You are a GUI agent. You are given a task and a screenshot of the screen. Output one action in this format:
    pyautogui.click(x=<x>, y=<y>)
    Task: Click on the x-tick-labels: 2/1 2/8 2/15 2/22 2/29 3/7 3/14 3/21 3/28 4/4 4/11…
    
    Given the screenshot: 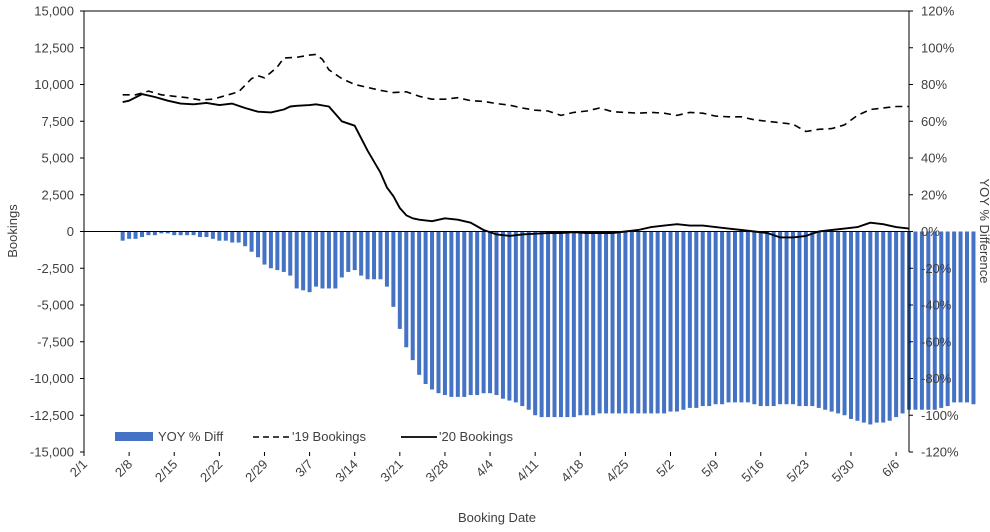 What is the action you would take?
    pyautogui.click(x=484, y=468)
    